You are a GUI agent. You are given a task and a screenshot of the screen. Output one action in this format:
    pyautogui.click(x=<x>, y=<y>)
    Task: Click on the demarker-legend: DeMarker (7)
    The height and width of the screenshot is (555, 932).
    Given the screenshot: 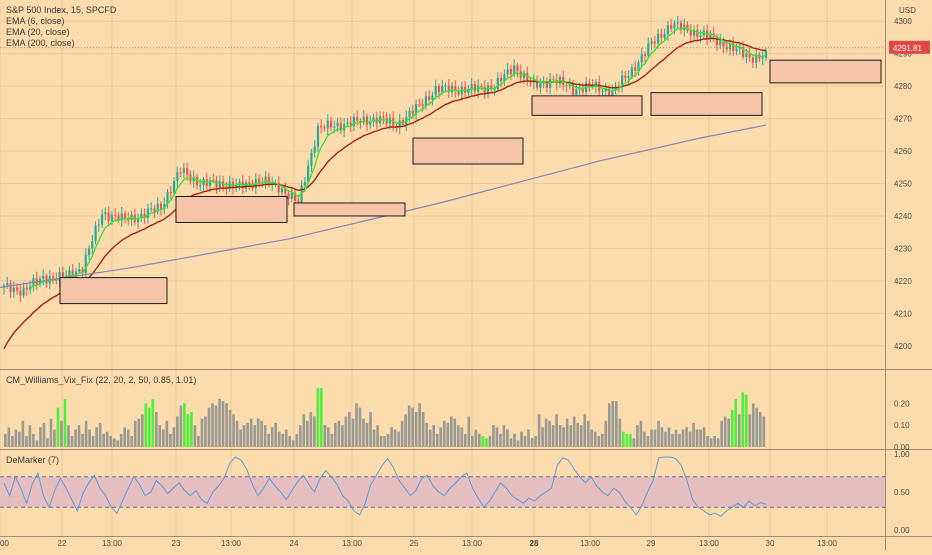 What is the action you would take?
    pyautogui.click(x=32, y=460)
    